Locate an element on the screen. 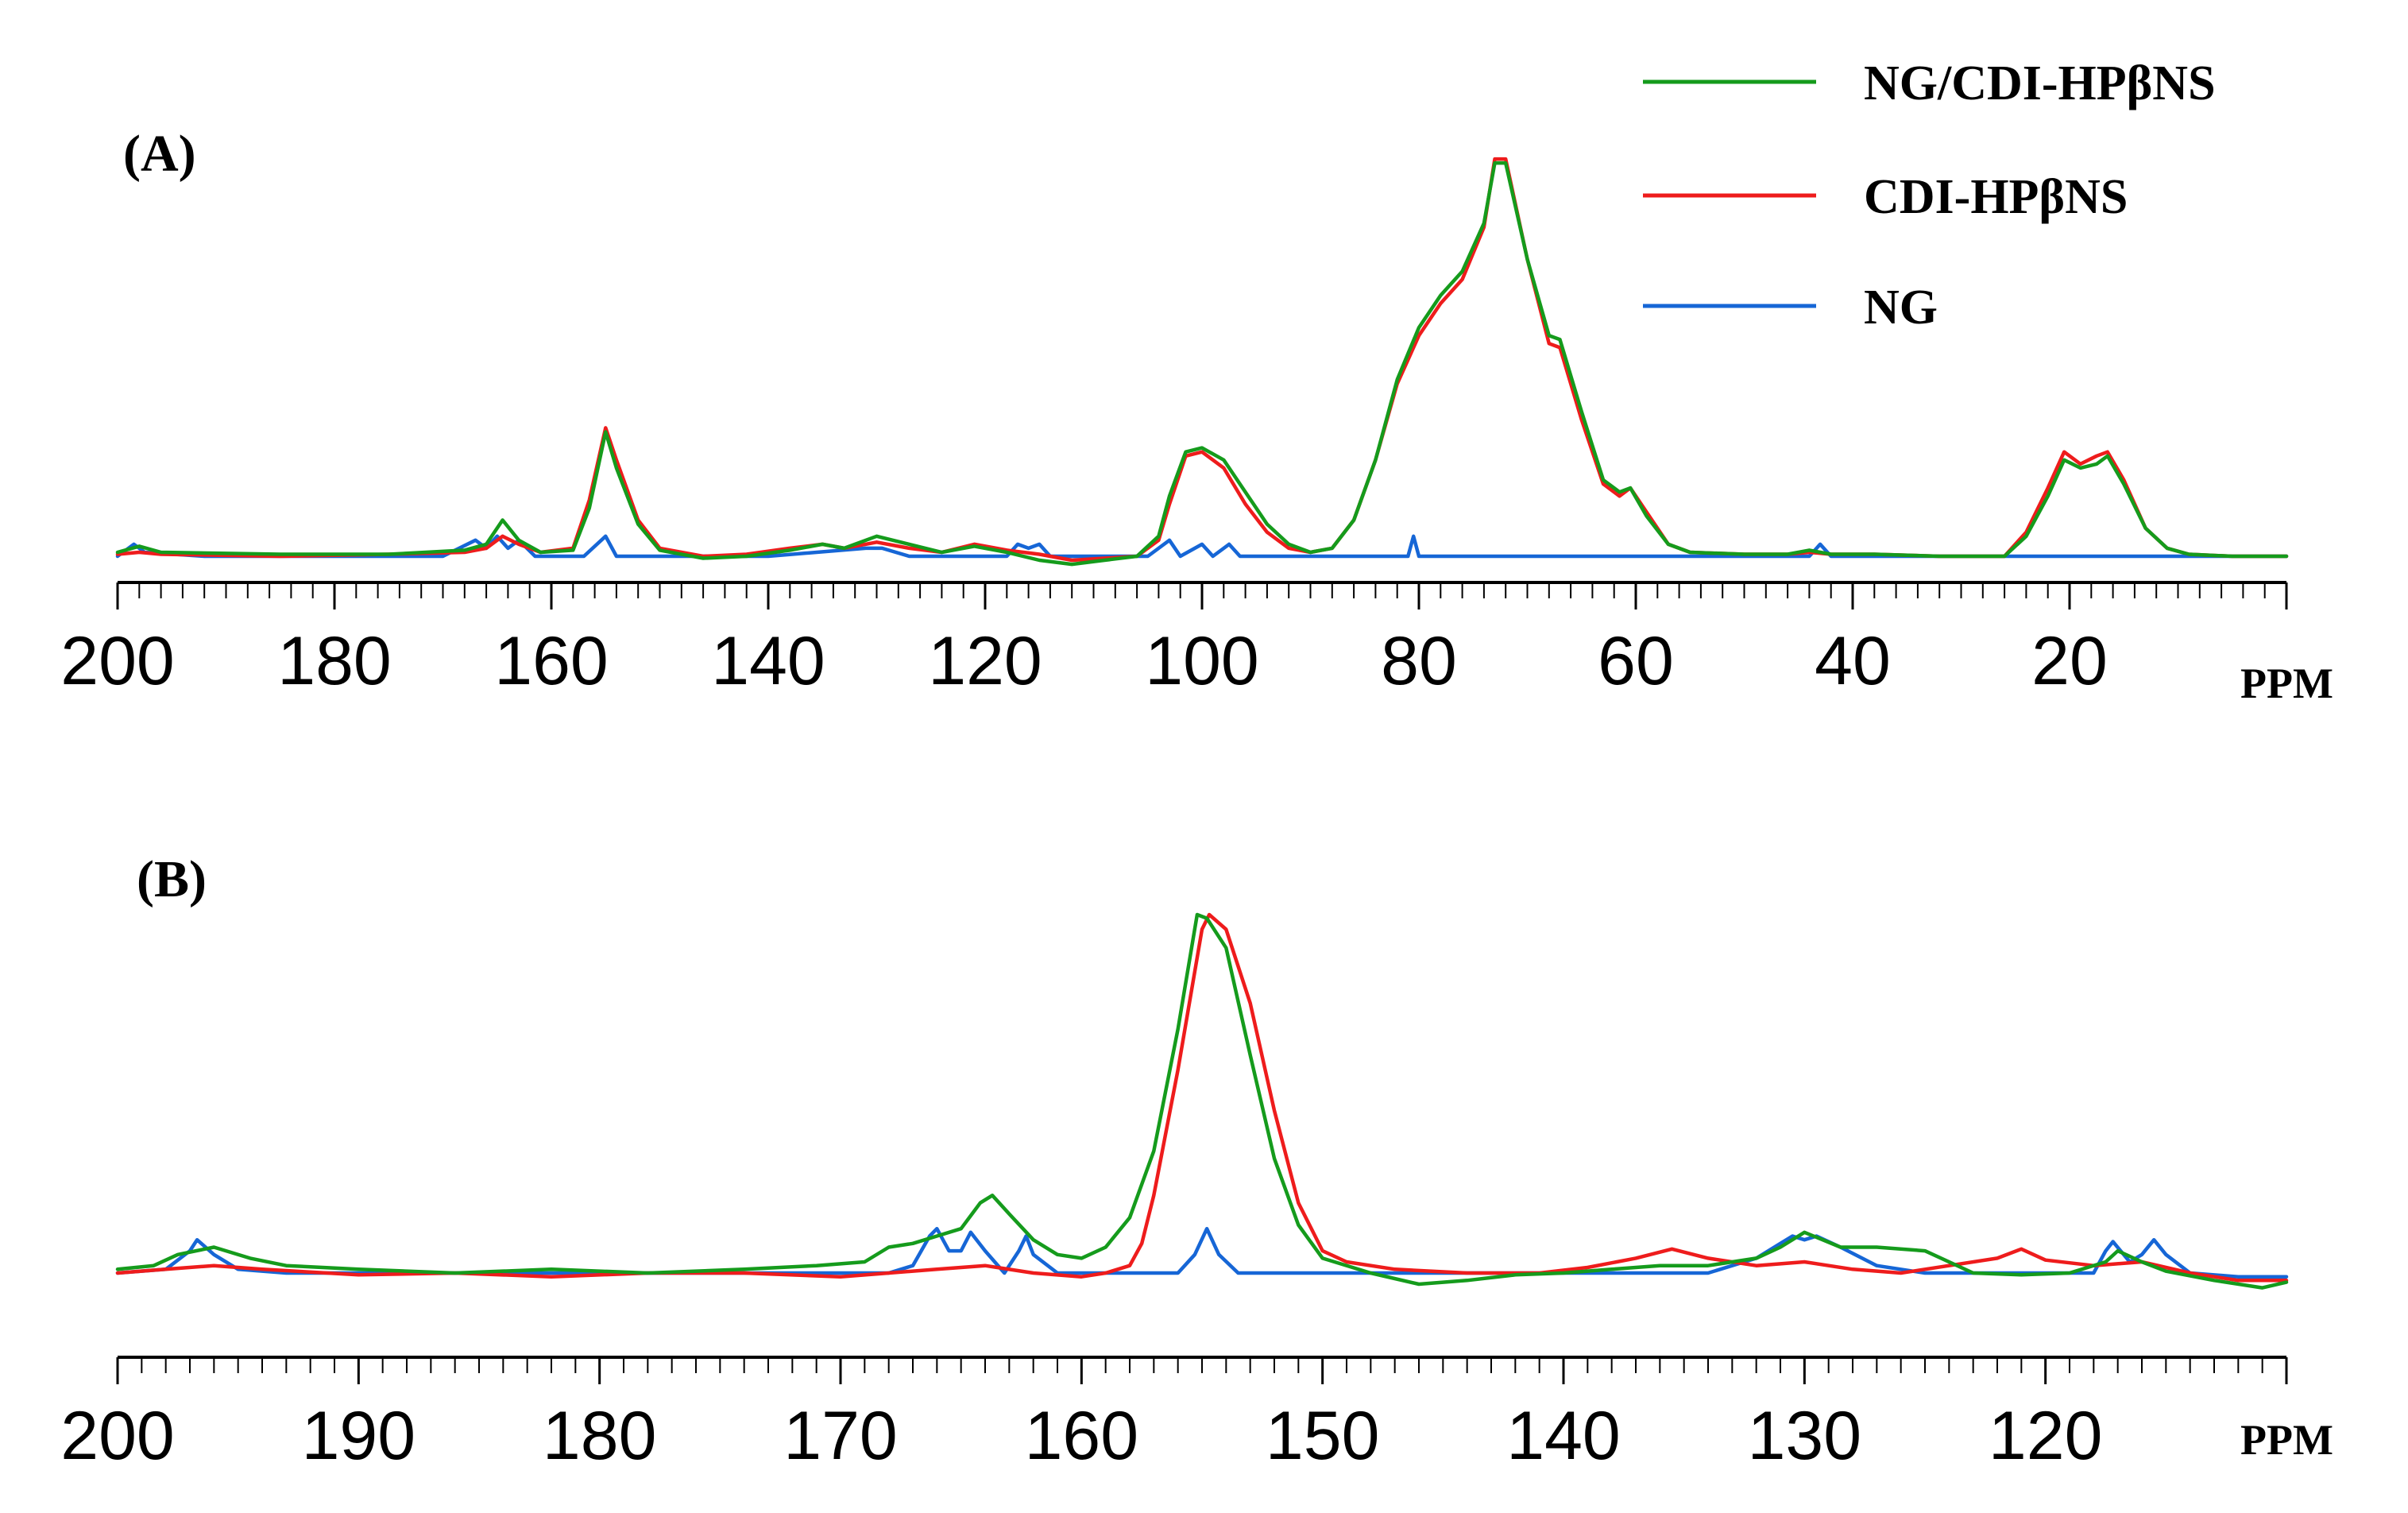 The height and width of the screenshot is (1513, 2408). x-tick-label: 150 is located at coordinates (1323, 1436).